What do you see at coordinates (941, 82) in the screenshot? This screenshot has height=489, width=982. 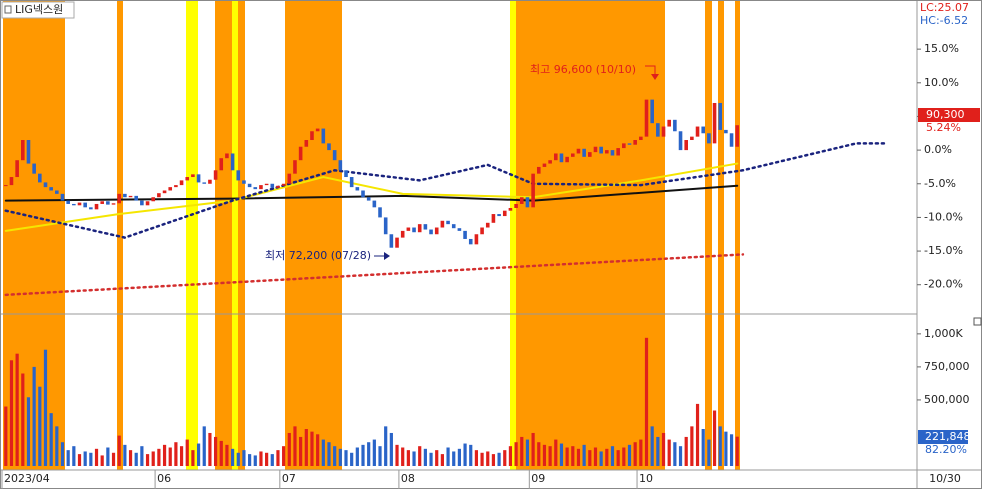 I see `y-tick-label: 10.0%` at bounding box center [941, 82].